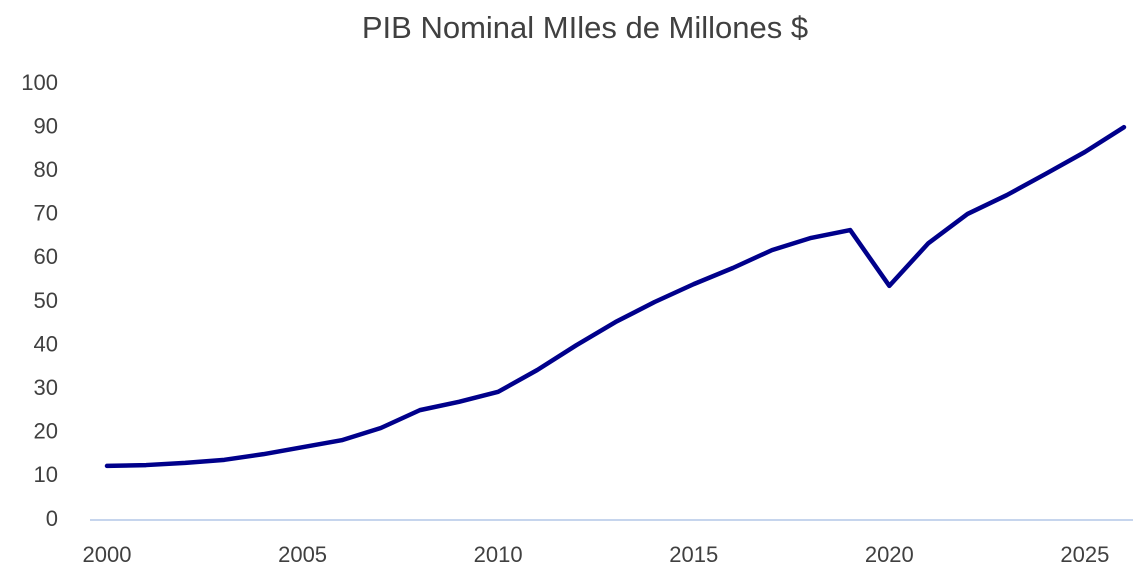  What do you see at coordinates (585, 27) in the screenshot?
I see `chart-title: PIB Nominal MIles de Millones $` at bounding box center [585, 27].